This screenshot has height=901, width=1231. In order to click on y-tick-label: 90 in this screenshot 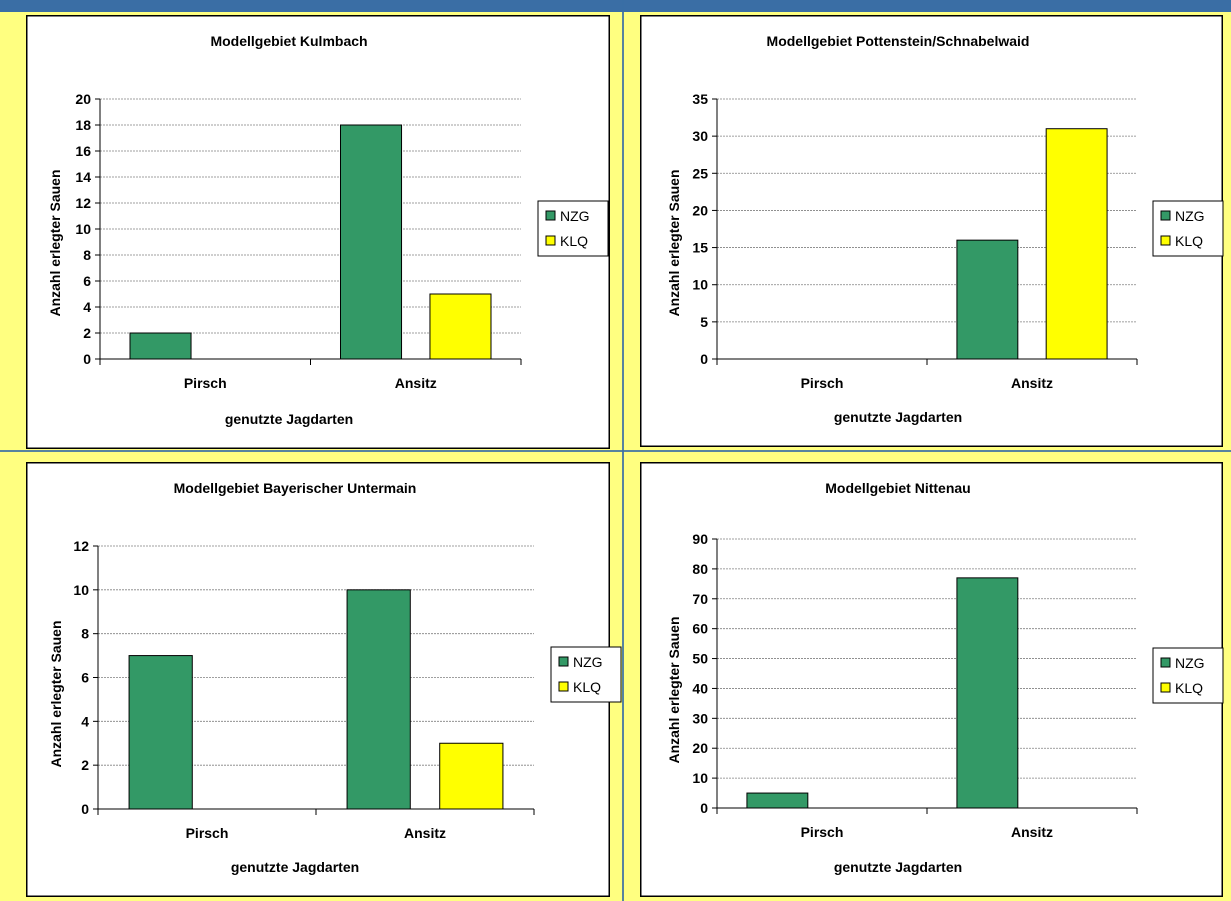, I will do `click(700, 539)`.